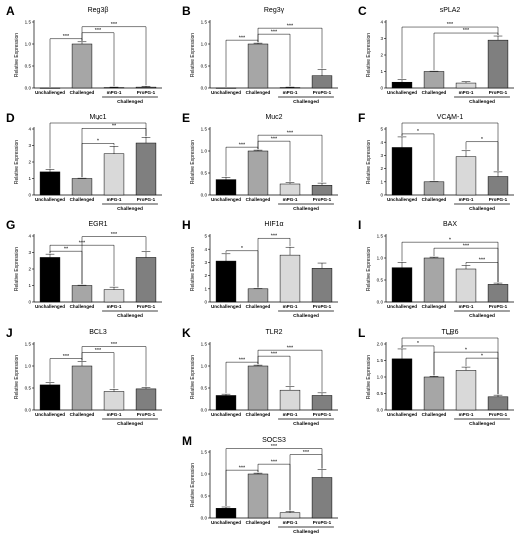 Image resolution: width=530 pixels, height=550 pixels. Describe the element at coordinates (381, 195) in the screenshot. I see `y-tick-label: 0` at that location.